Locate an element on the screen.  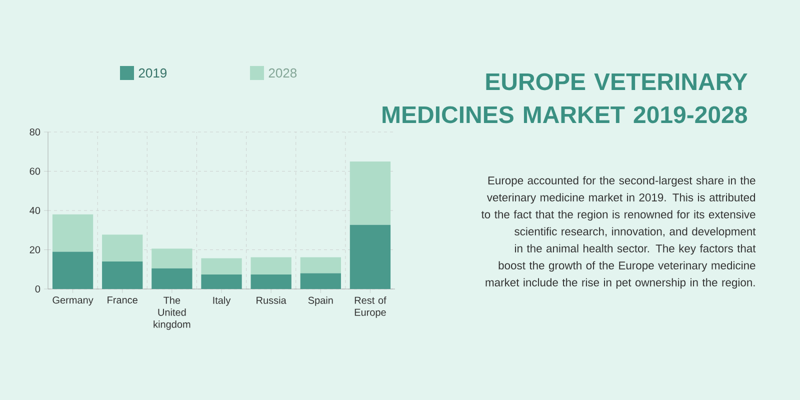
text: Europe accounted for the second-largest share in the veterinary medicine market in 2019. This is attributed to the fact that the region is renowned for its extensive scientific research, innovation, and development in the animal health sector. The key factors that boost the growth of the Europe veterinary medicine market include the rise in pet ownership in the region. is located at coordinates (618, 232).